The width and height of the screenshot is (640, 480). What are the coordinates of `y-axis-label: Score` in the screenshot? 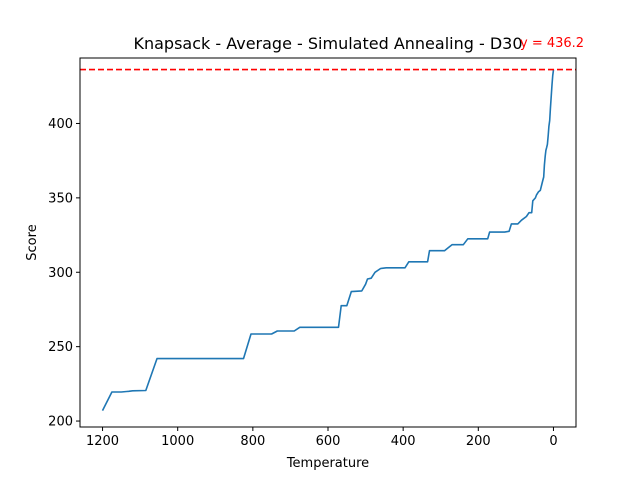 It's located at (32, 242).